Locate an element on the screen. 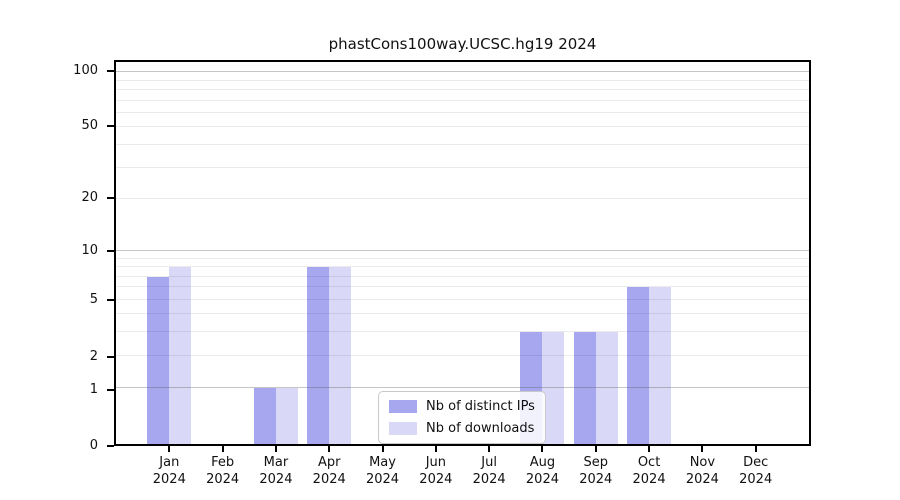  x-tick-mark-jun is located at coordinates (435, 449).